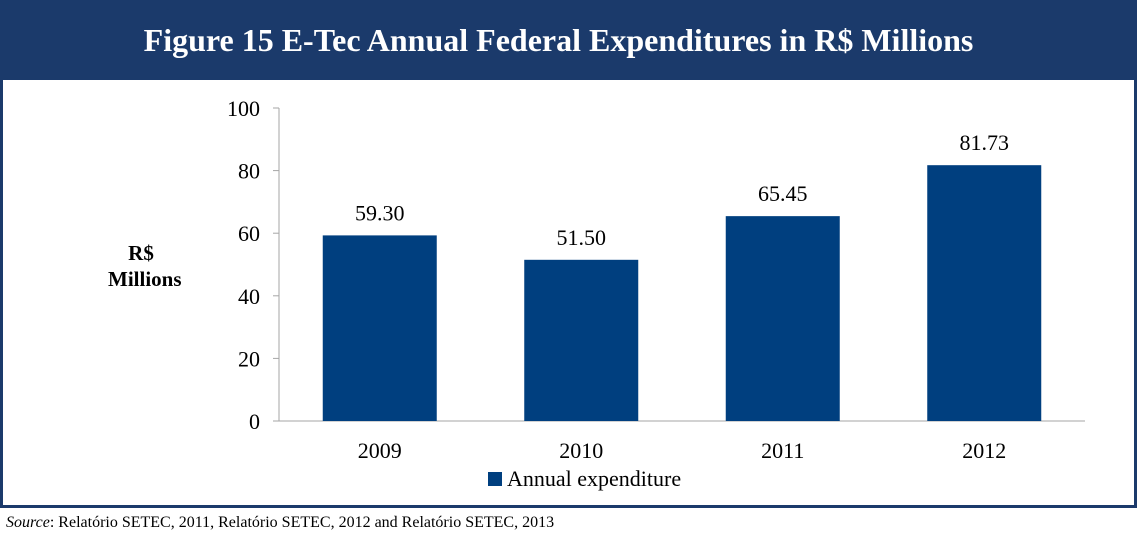 This screenshot has height=547, width=1137. I want to click on data-label-2010: 51.50, so click(582, 237).